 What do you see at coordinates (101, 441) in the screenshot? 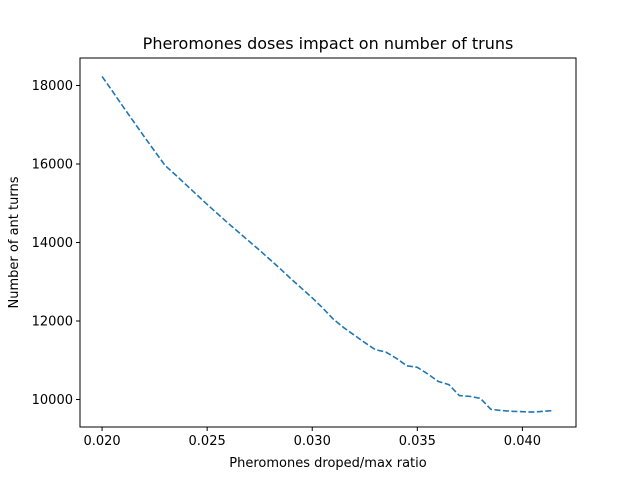
I see `x-tick-label: 0.020` at bounding box center [101, 441].